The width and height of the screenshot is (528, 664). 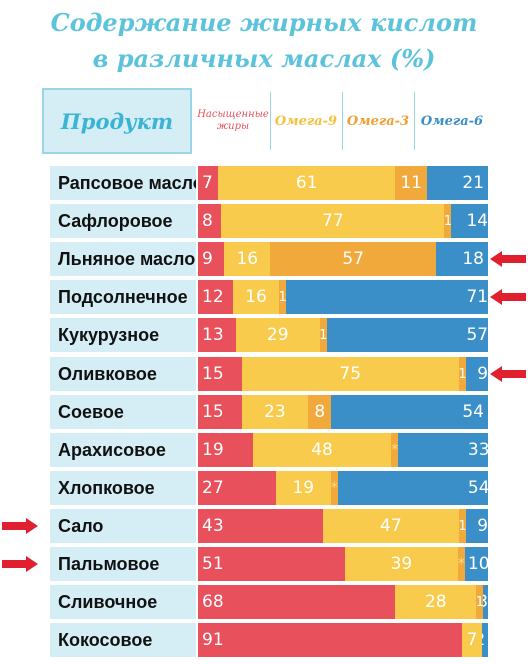 What do you see at coordinates (401, 564) in the screenshot?
I see `bar-segment-omega9: 39` at bounding box center [401, 564].